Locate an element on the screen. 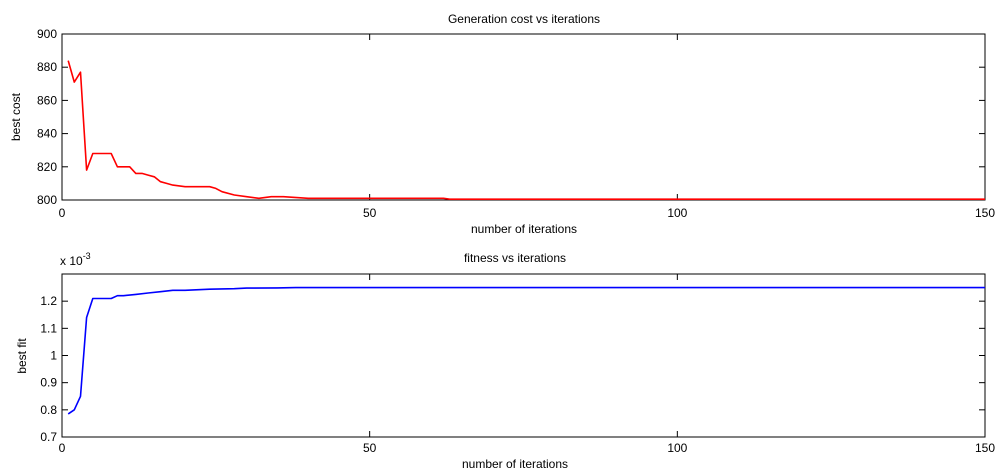  fitness-ytick-label: 1.2 is located at coordinates (48, 301).